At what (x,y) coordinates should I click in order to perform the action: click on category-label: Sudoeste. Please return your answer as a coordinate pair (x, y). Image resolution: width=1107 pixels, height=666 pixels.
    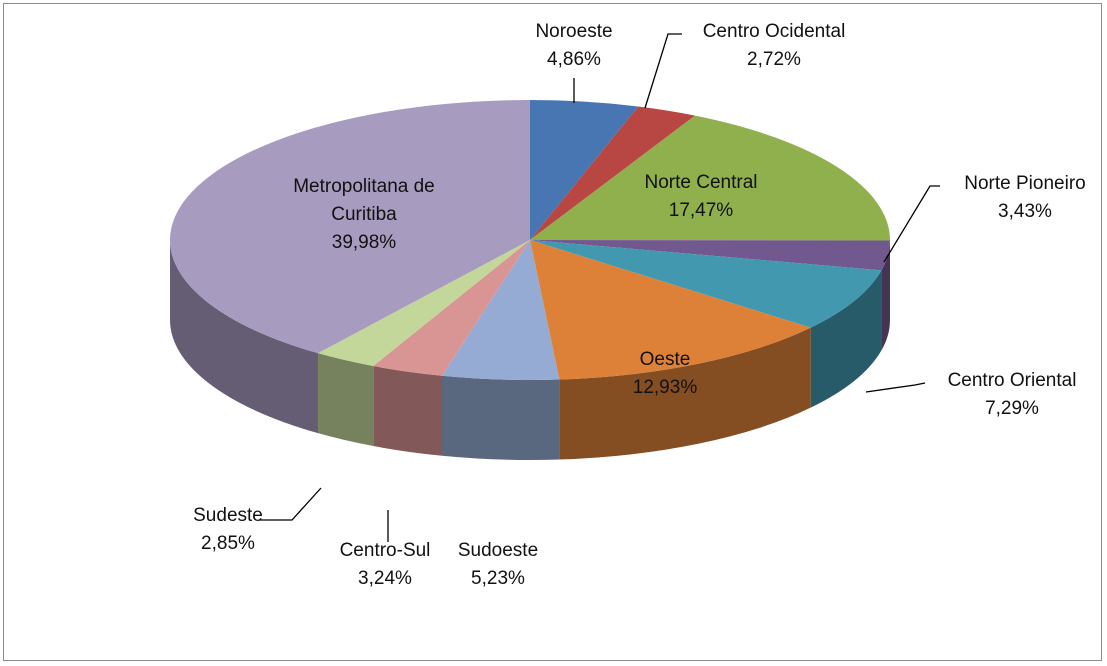
    Looking at the image, I should click on (498, 550).